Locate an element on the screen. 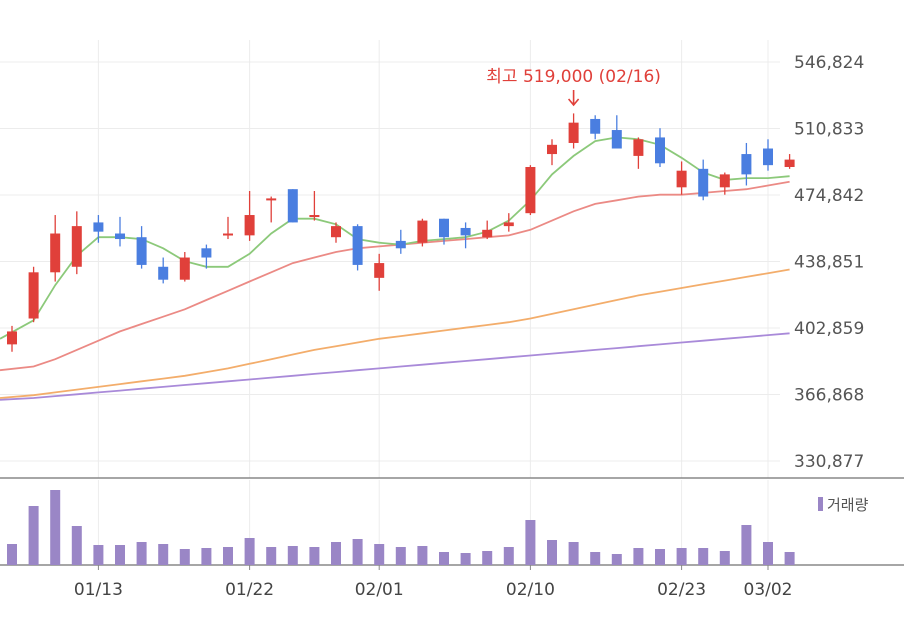 The height and width of the screenshot is (624, 904). date-axis: 01/13 01/22 02/01 02/10 02/23 03/02 is located at coordinates (433, 582).